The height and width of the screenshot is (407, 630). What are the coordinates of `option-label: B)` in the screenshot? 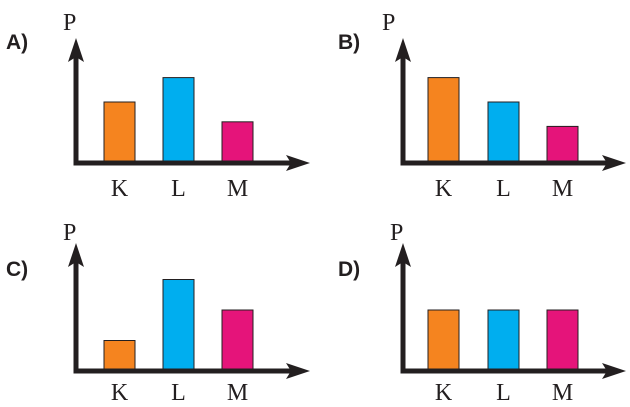 It's located at (349, 42).